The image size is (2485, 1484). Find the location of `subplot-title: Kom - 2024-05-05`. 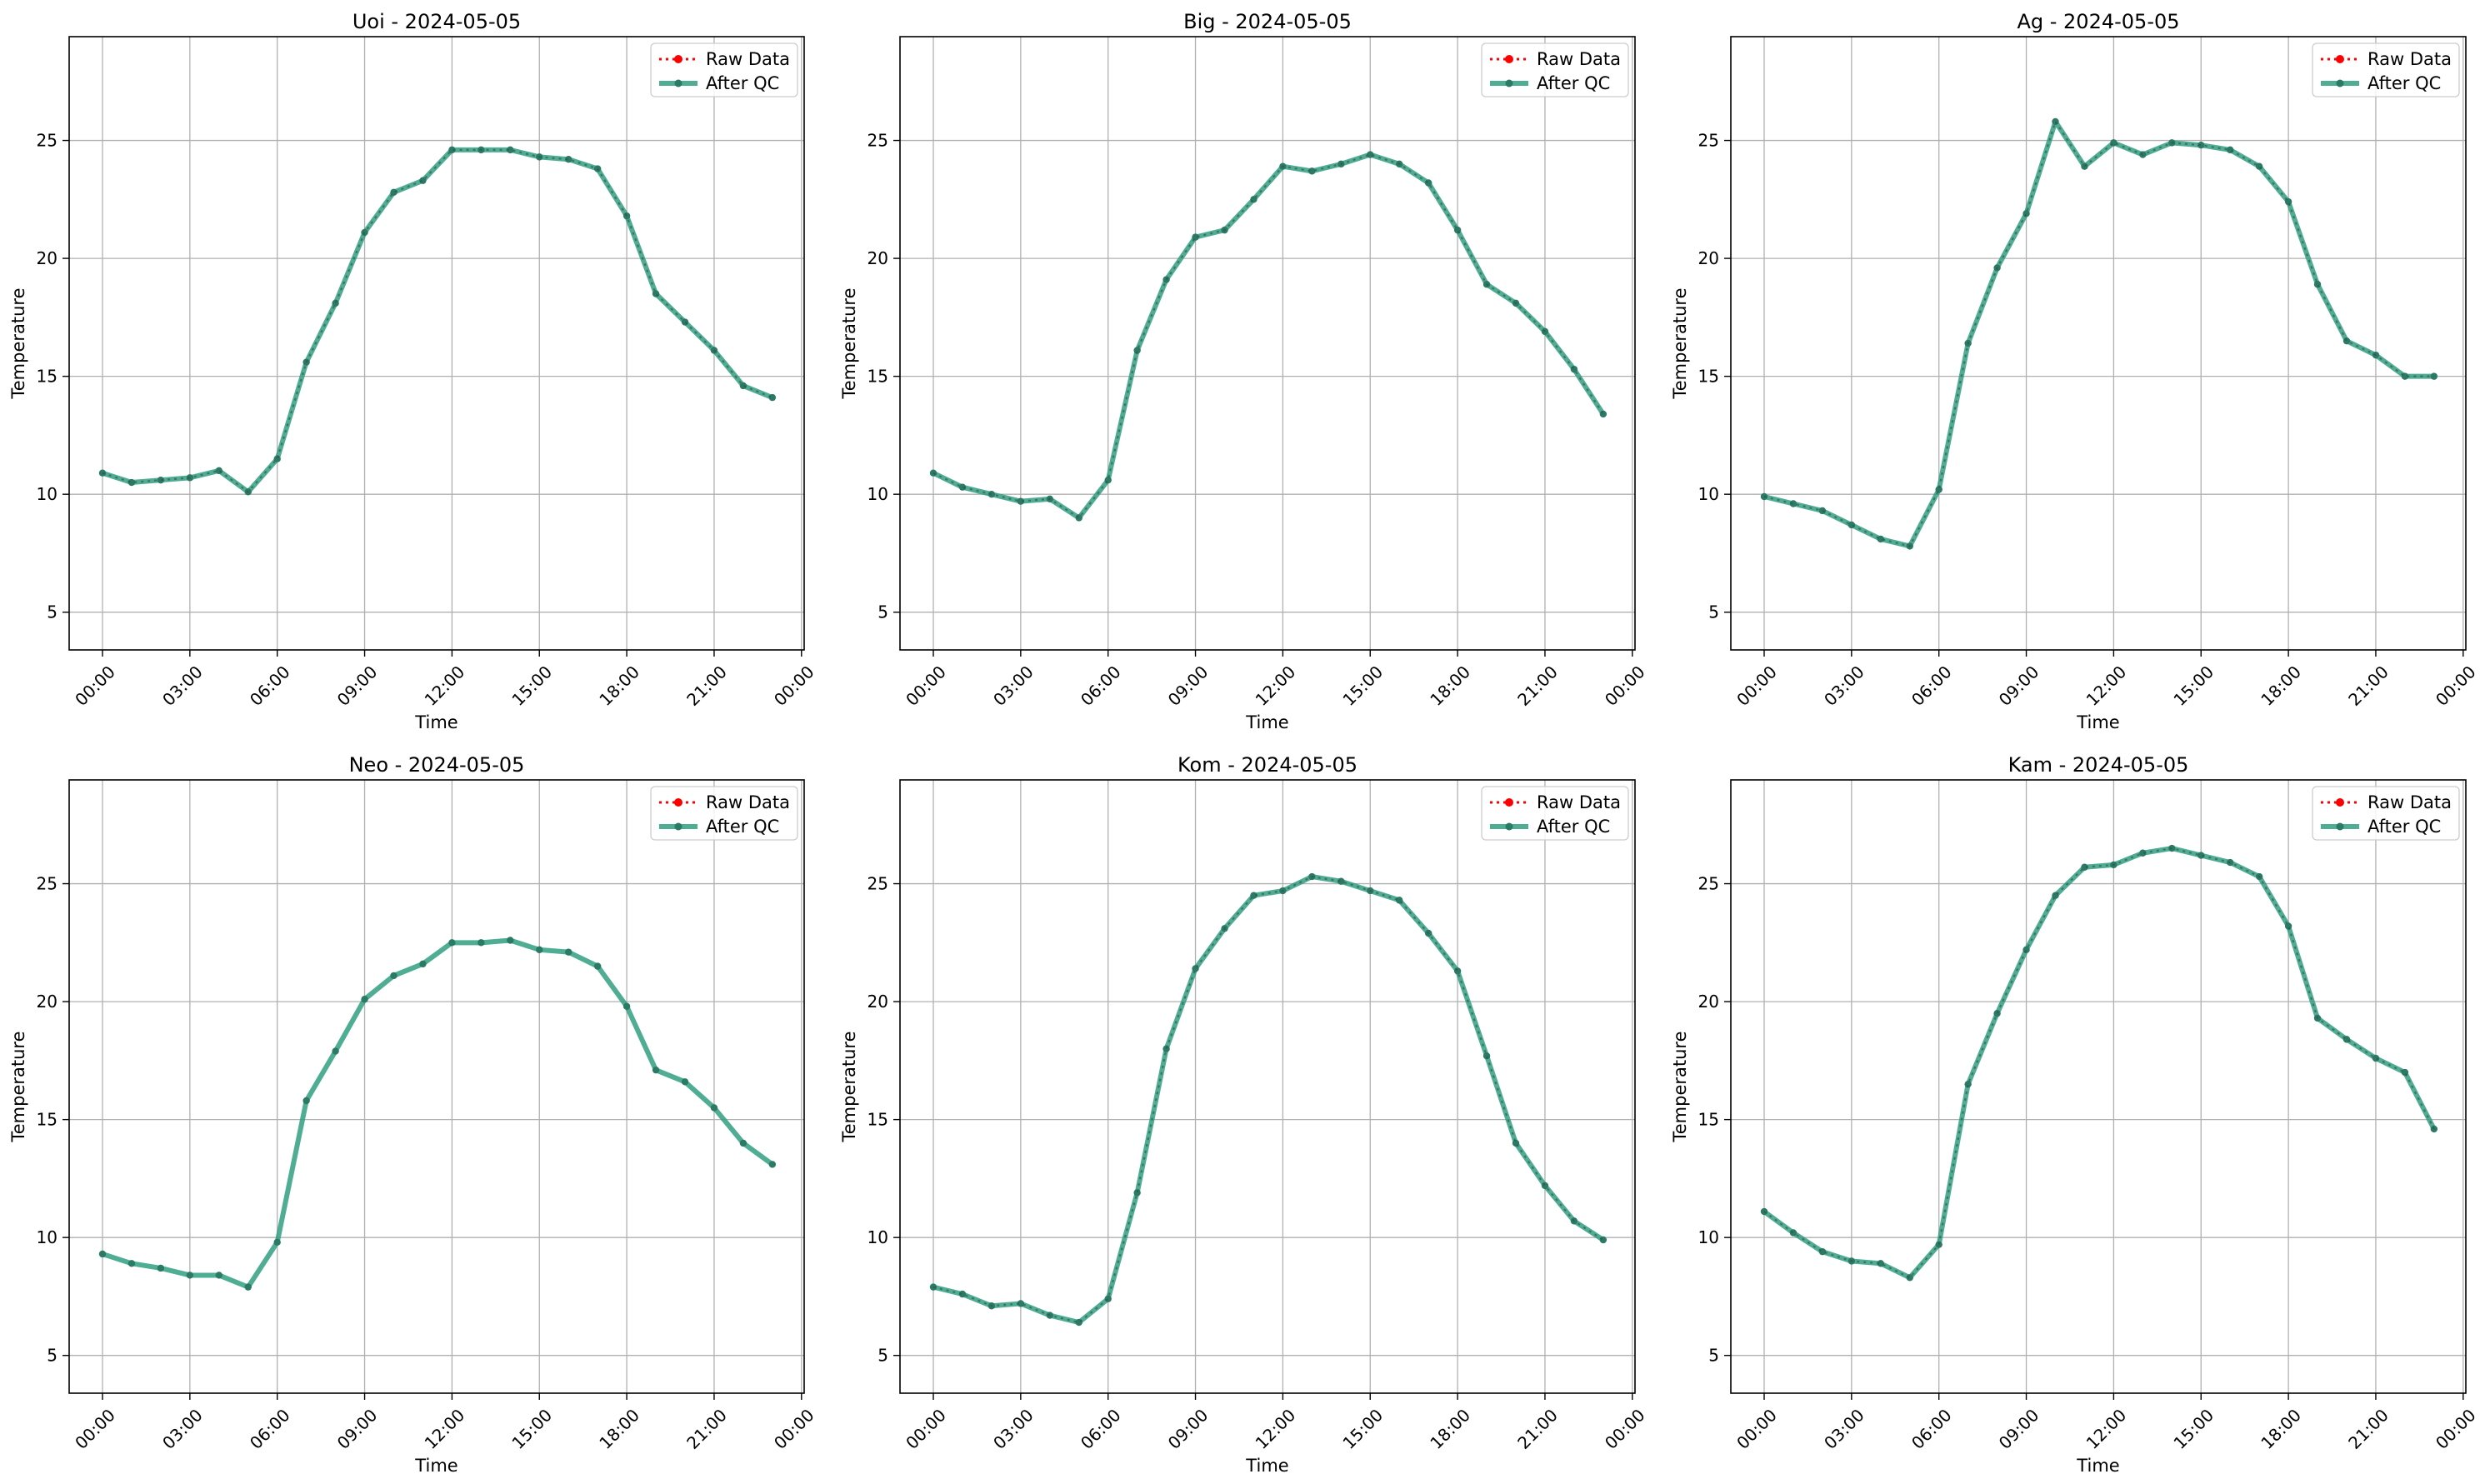

subplot-title: Kom - 2024-05-05 is located at coordinates (1268, 765).